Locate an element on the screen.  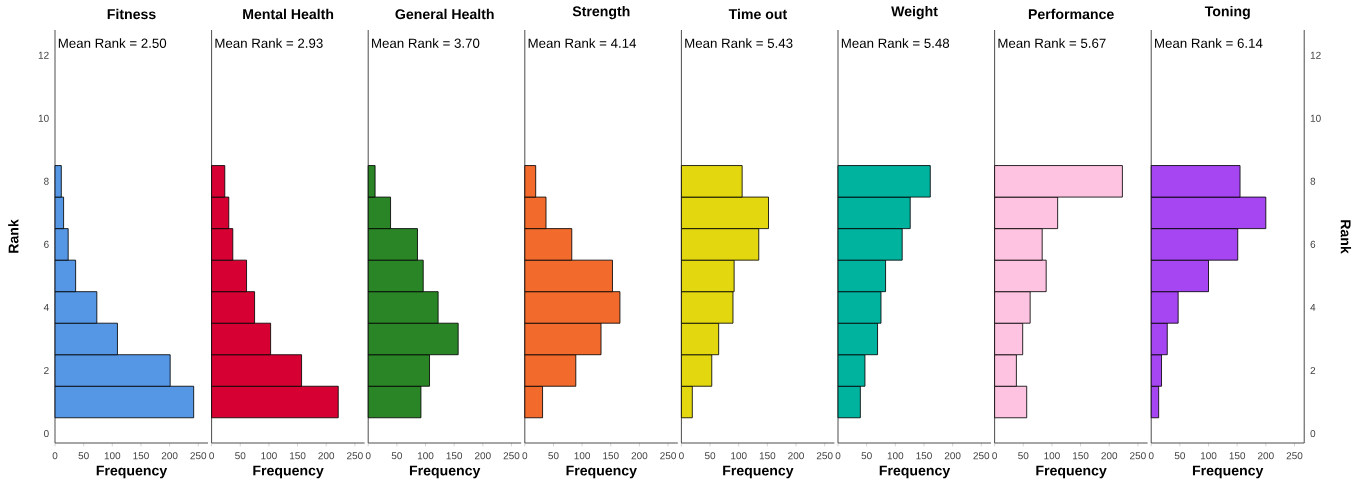
chart-title: Fitness is located at coordinates (131, 14).